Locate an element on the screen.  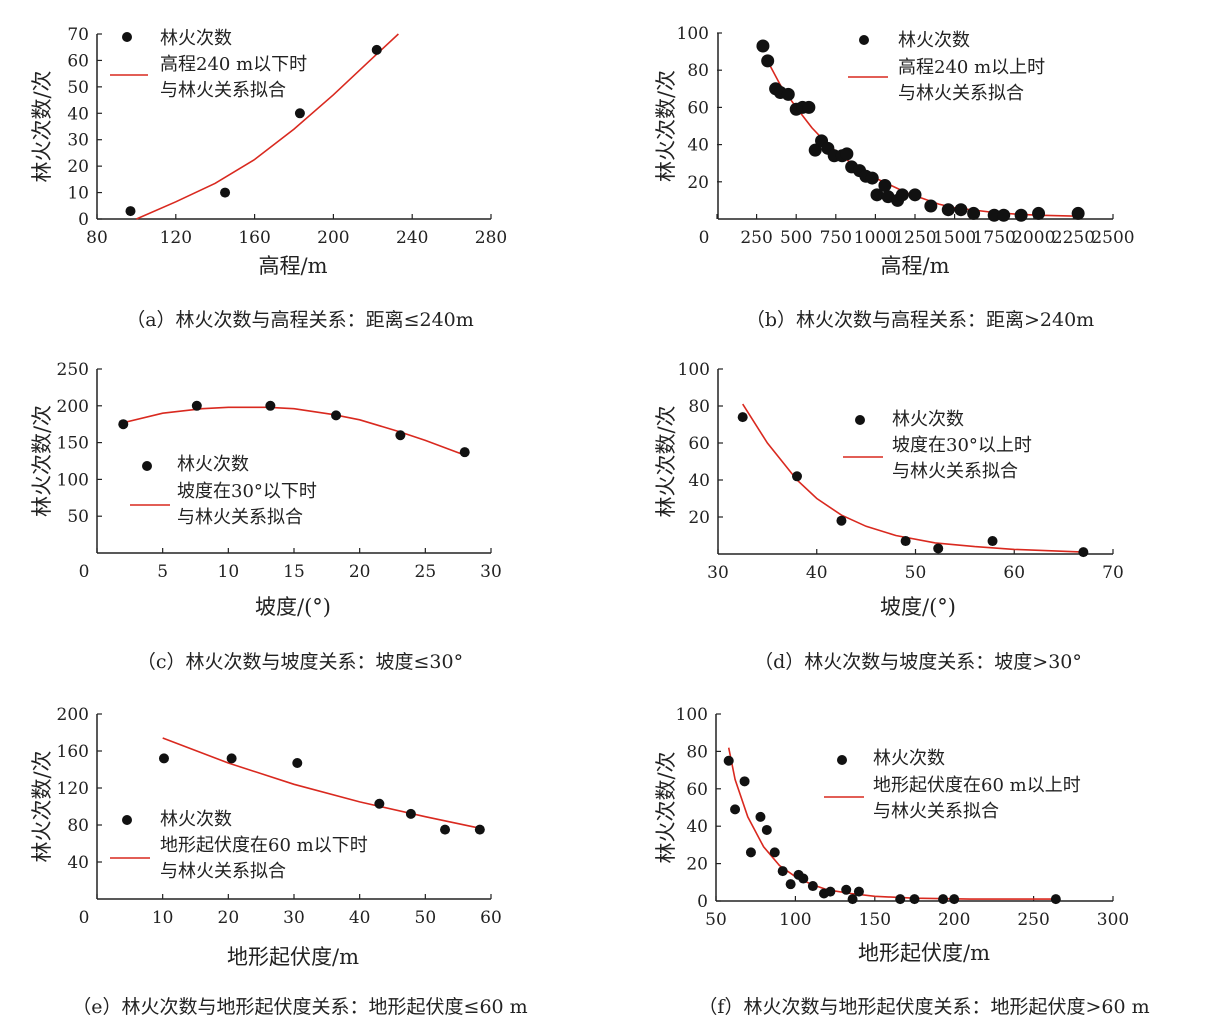
x-tick-label: 1750 is located at coordinates (994, 238).